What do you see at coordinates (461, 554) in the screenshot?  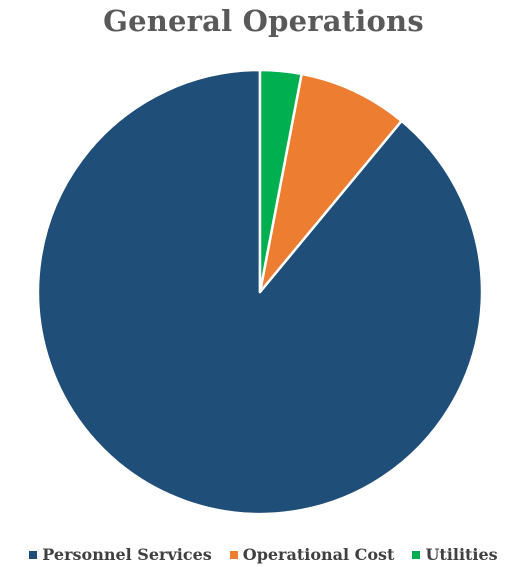 I see `legend-label-utilities: Utilities` at bounding box center [461, 554].